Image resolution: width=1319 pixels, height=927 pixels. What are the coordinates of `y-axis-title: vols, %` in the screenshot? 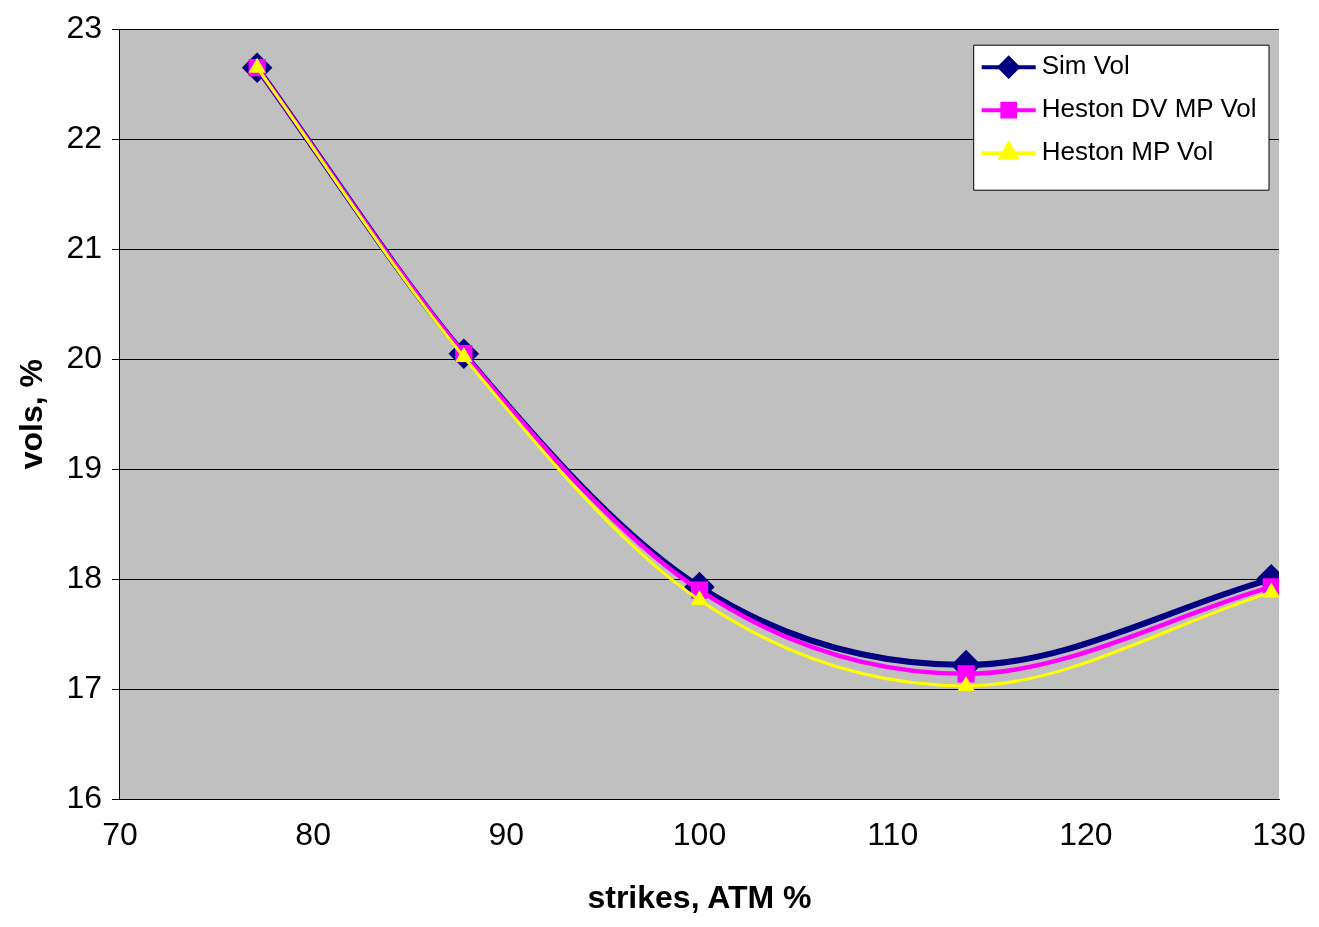 It's located at (31, 414).